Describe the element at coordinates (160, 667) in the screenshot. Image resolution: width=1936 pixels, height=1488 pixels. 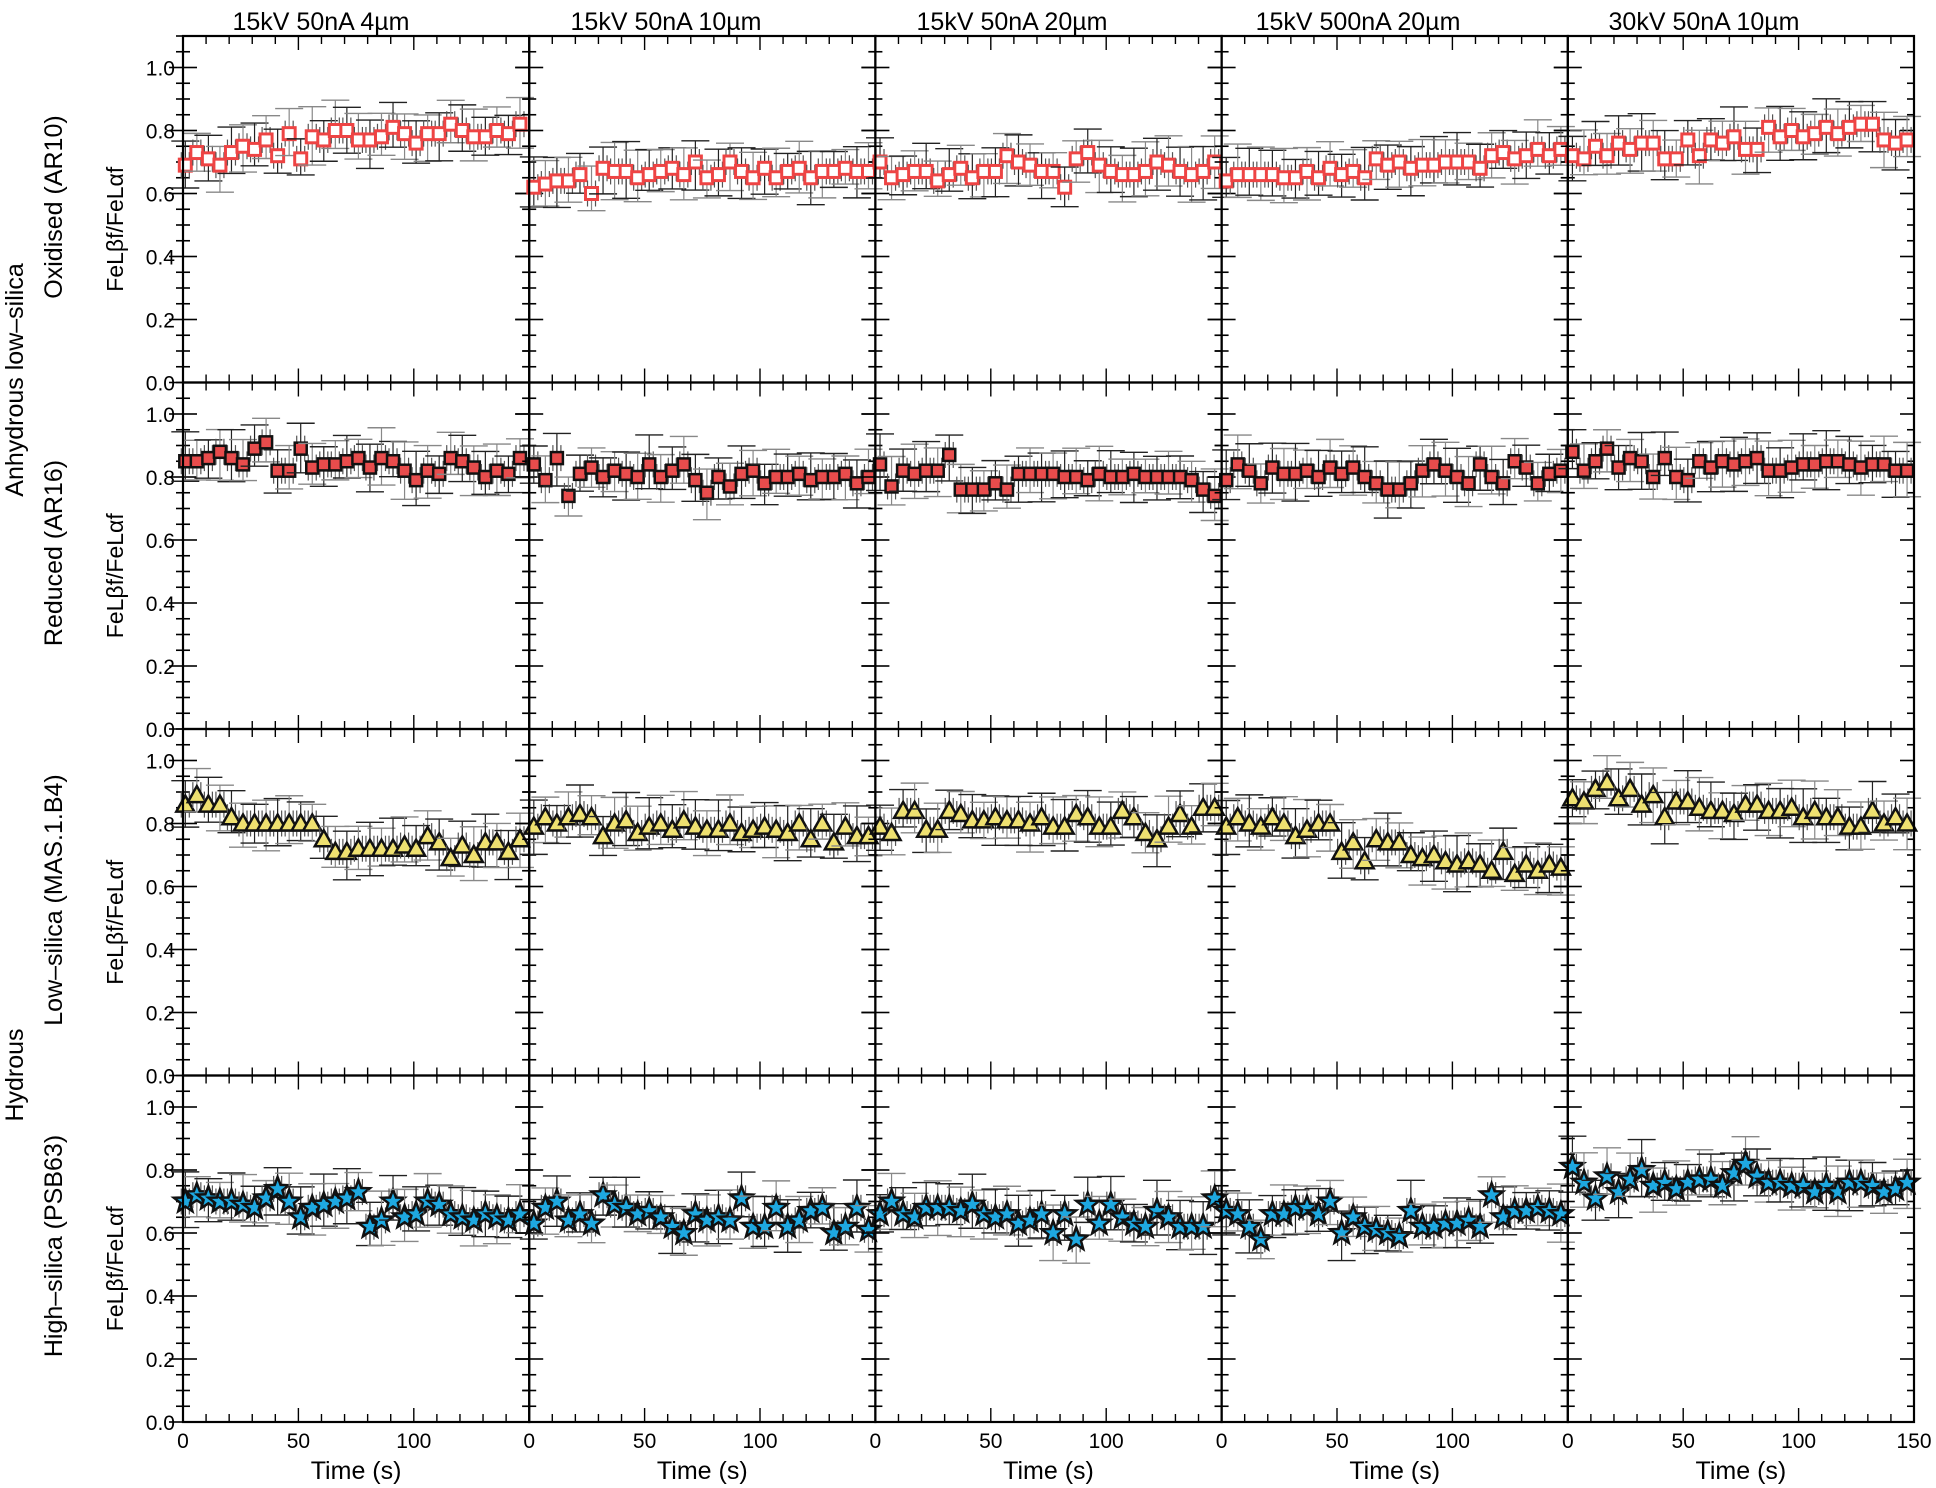
I see `y-tick-label: 0.2` at that location.